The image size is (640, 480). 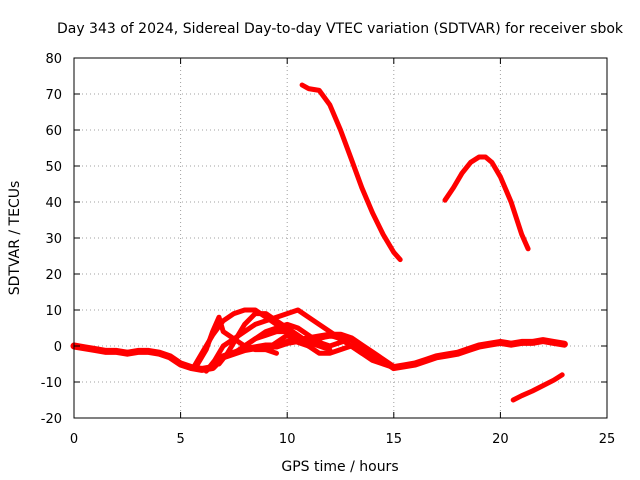 What do you see at coordinates (237, 340) in the screenshot?
I see `series-line-swing-d` at bounding box center [237, 340].